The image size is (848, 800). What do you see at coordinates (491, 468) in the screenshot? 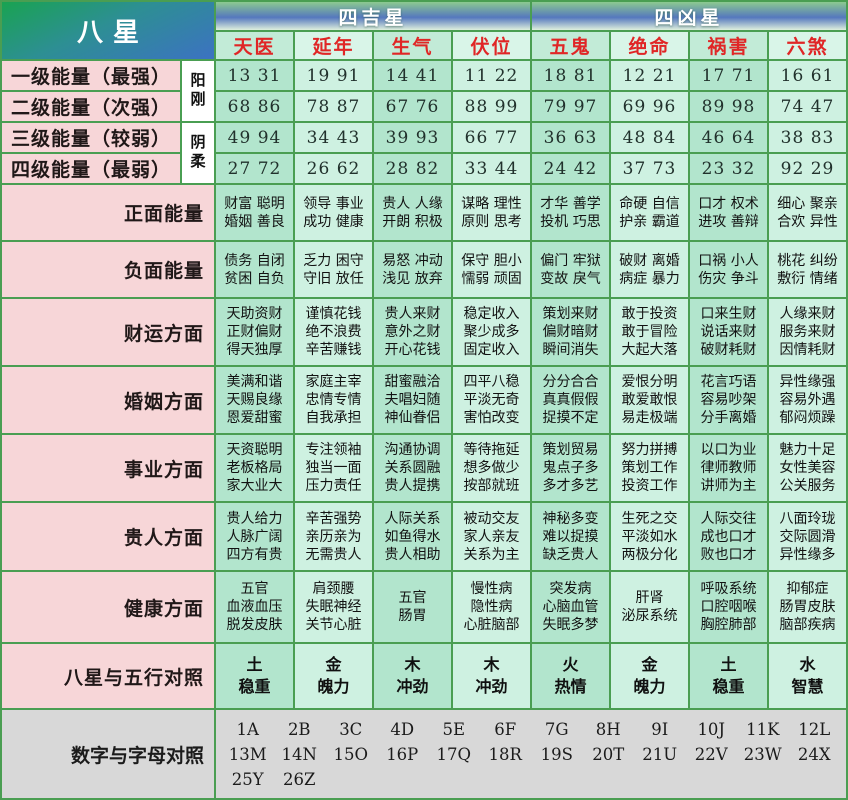
I see `aspect-cell: 等待拖延 想多做少 按部就班` at bounding box center [491, 468].